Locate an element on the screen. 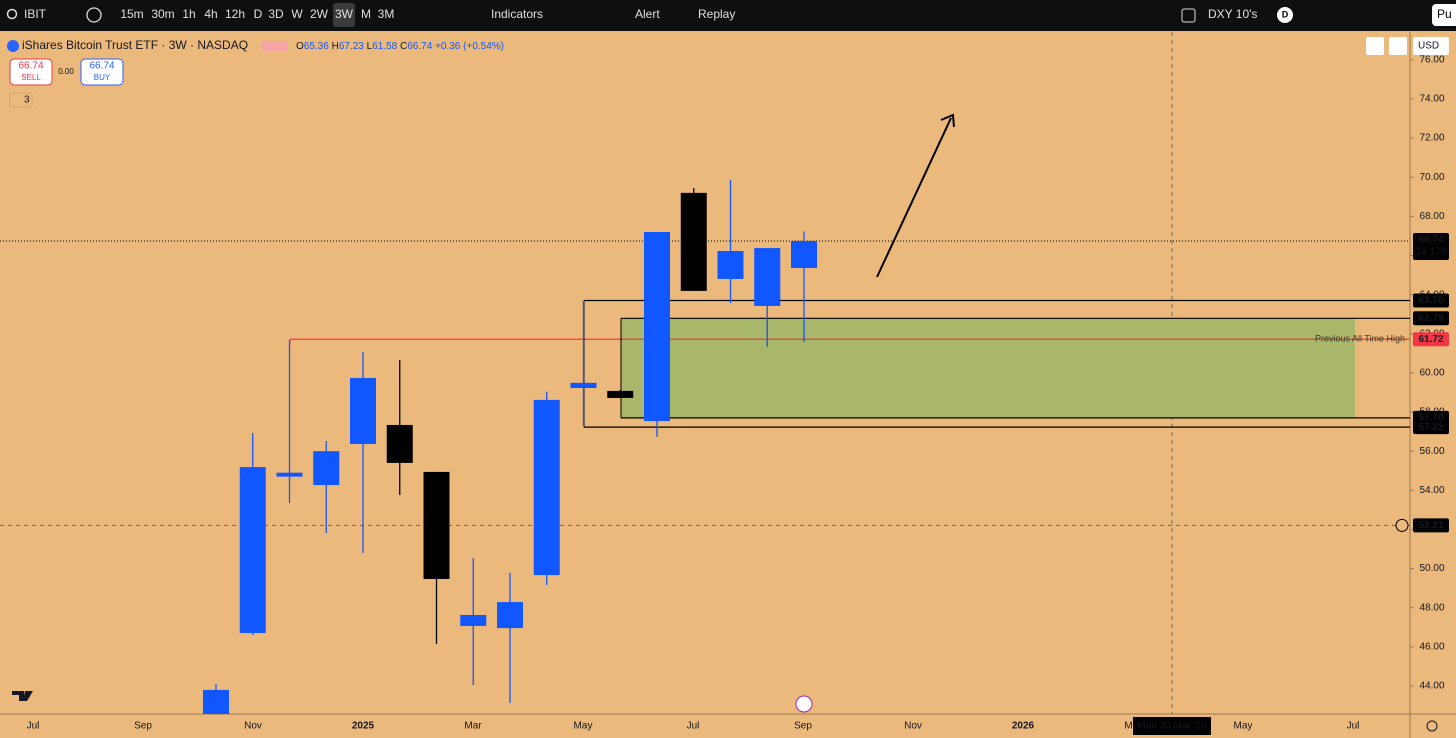 The image size is (1456, 738). x-tick-label: 2025 is located at coordinates (363, 726).